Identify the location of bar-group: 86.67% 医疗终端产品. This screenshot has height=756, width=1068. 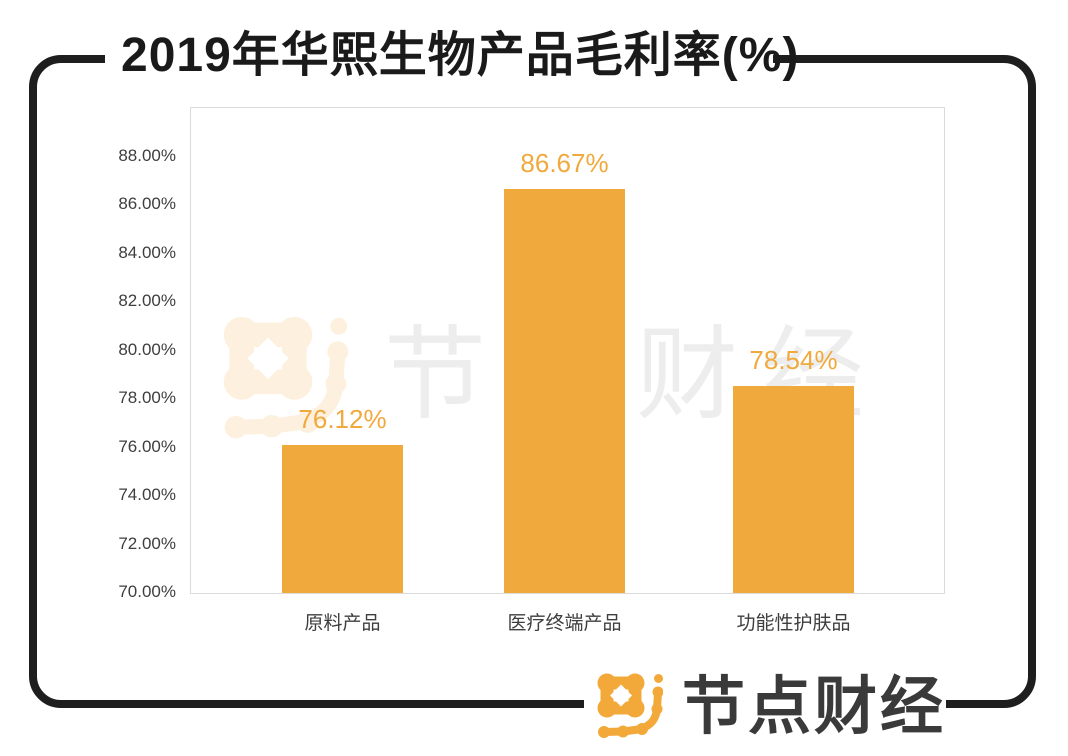
(564, 371).